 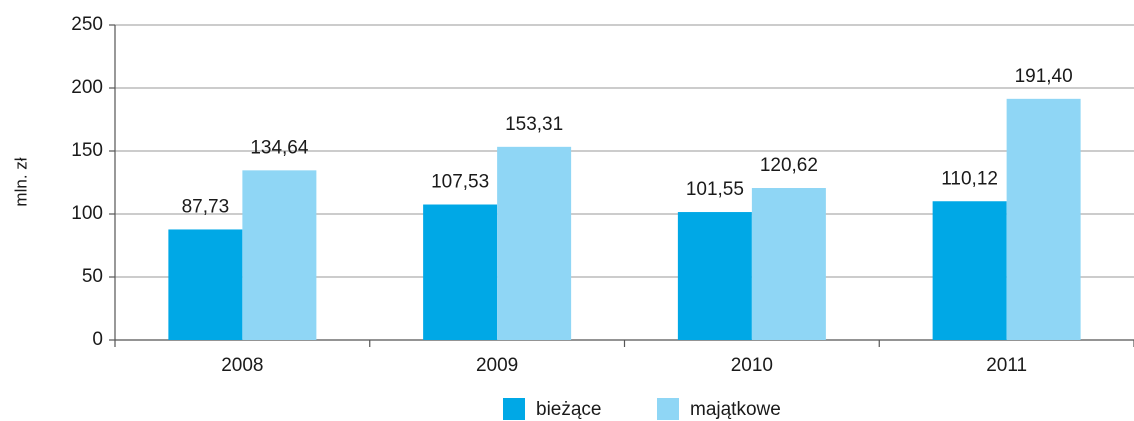 I want to click on value-label: 87,73, so click(x=206, y=206).